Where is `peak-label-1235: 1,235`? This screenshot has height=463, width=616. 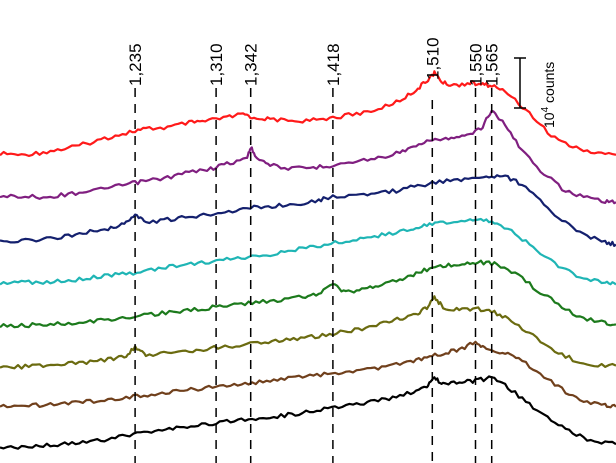
peak-label-1235: 1,235 is located at coordinates (135, 64).